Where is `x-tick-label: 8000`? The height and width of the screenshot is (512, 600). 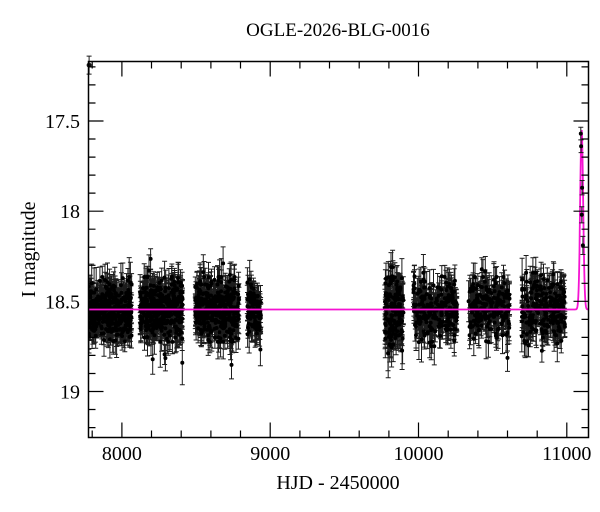
x-tick-label: 8000 is located at coordinates (122, 454).